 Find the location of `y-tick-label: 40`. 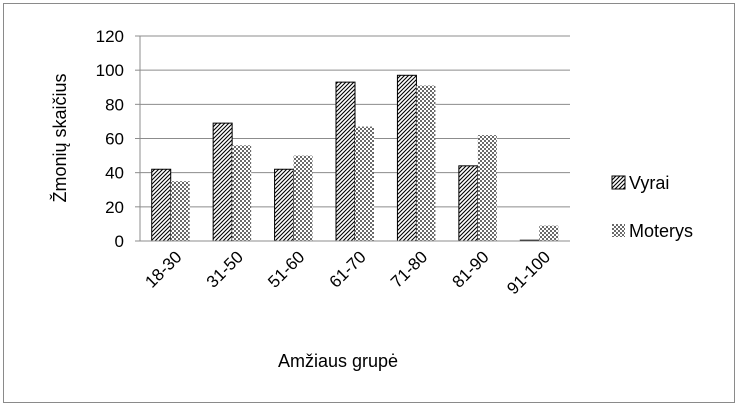

y-tick-label: 40 is located at coordinates (114, 173).